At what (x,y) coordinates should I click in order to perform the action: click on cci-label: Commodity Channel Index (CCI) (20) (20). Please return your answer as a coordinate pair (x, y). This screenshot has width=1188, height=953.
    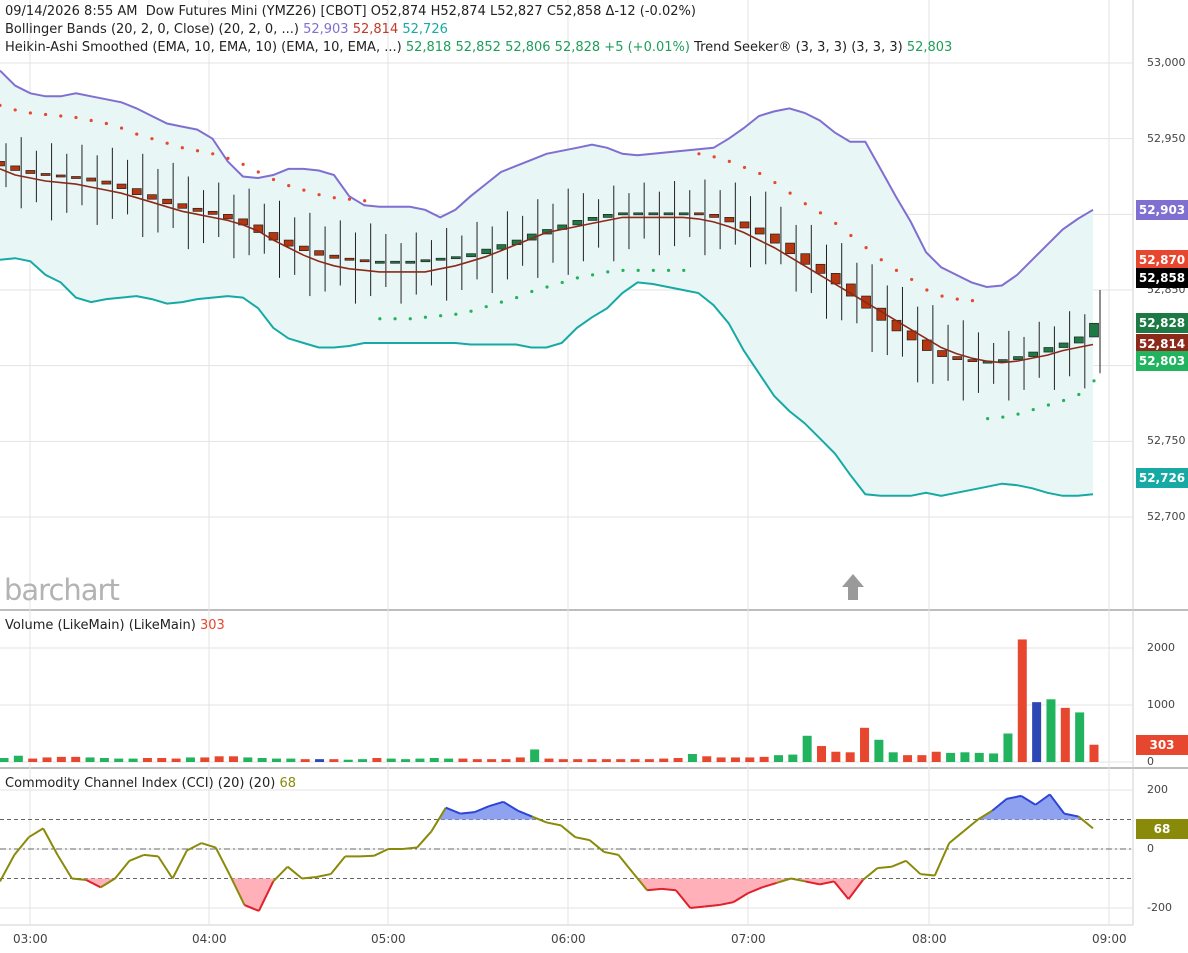
    Looking at the image, I should click on (140, 783).